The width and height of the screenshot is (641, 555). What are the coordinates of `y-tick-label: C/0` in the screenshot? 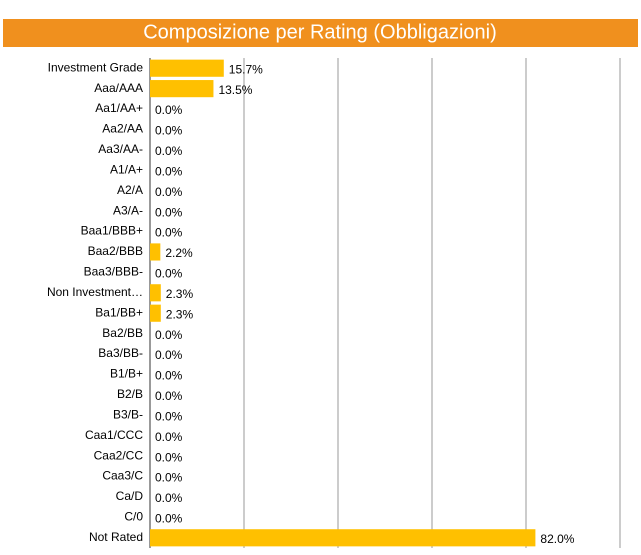 It's located at (133, 517).